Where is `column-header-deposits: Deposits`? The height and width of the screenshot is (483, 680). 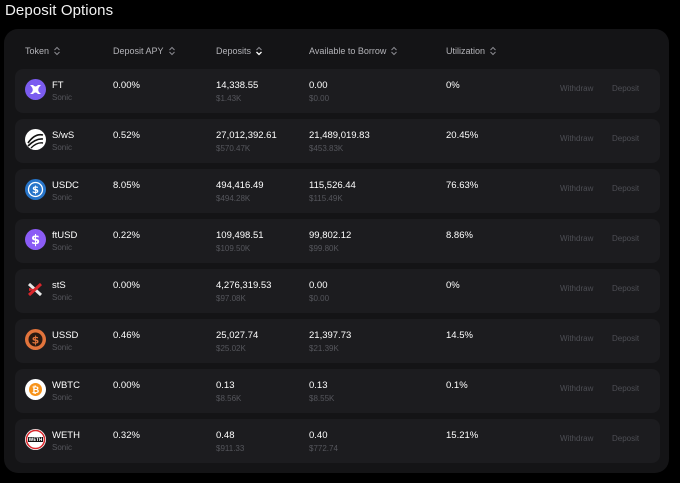
column-header-deposits: Deposits is located at coordinates (239, 51).